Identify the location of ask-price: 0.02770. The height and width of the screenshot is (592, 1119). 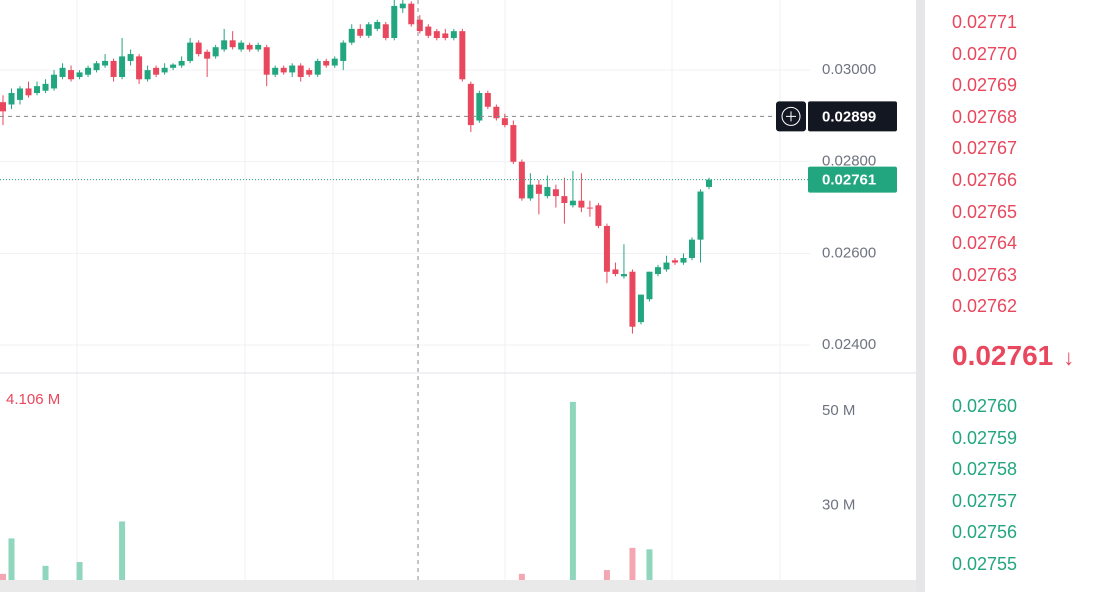
(985, 53).